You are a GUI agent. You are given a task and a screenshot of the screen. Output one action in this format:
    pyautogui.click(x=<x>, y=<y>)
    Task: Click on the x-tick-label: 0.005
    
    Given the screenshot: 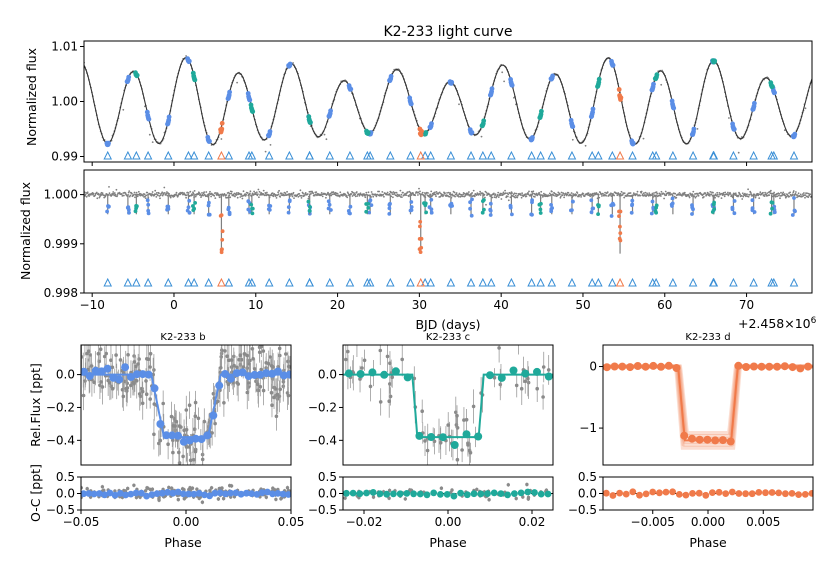 What is the action you would take?
    pyautogui.click(x=763, y=522)
    